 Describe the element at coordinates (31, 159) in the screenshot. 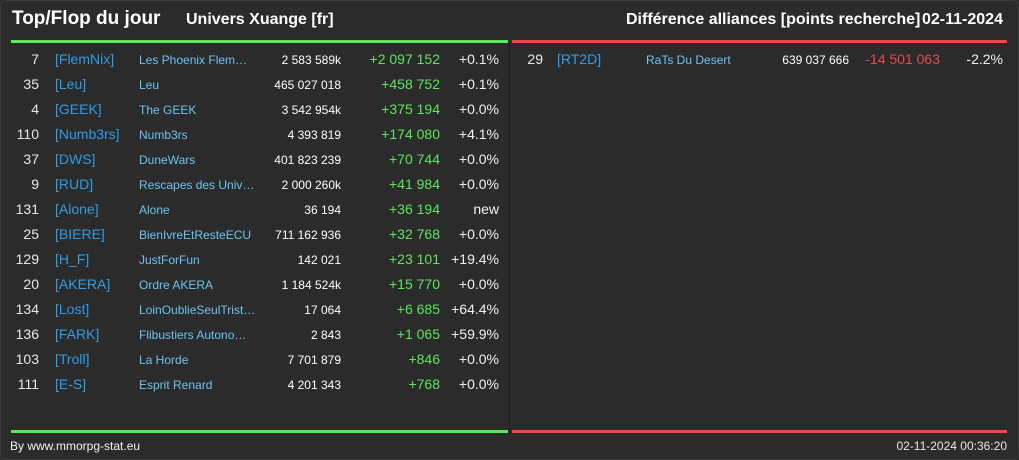

I see `alliance-rank: 37` at that location.